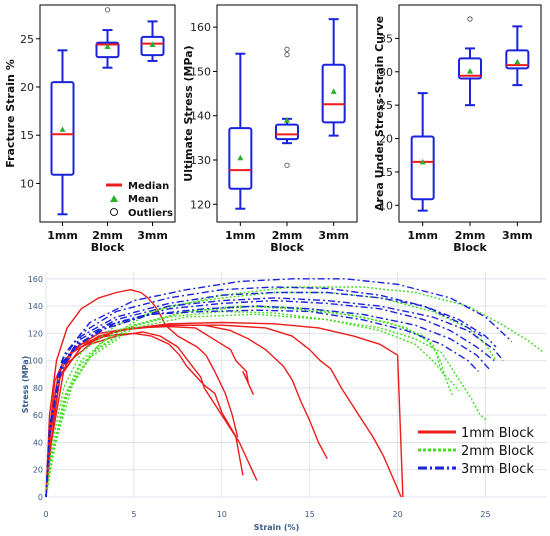 The width and height of the screenshot is (550, 536). I want to click on y-tick-label: 80, so click(38, 388).